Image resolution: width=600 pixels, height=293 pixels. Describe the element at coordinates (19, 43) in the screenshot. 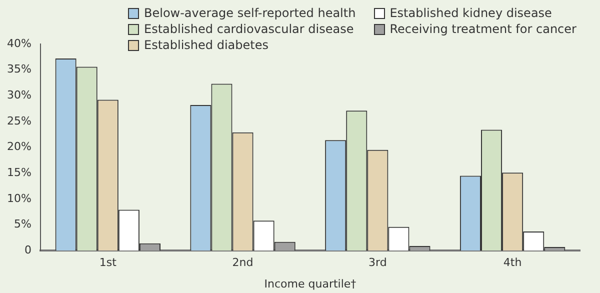

I see `y-tick-label: 40%` at that location.